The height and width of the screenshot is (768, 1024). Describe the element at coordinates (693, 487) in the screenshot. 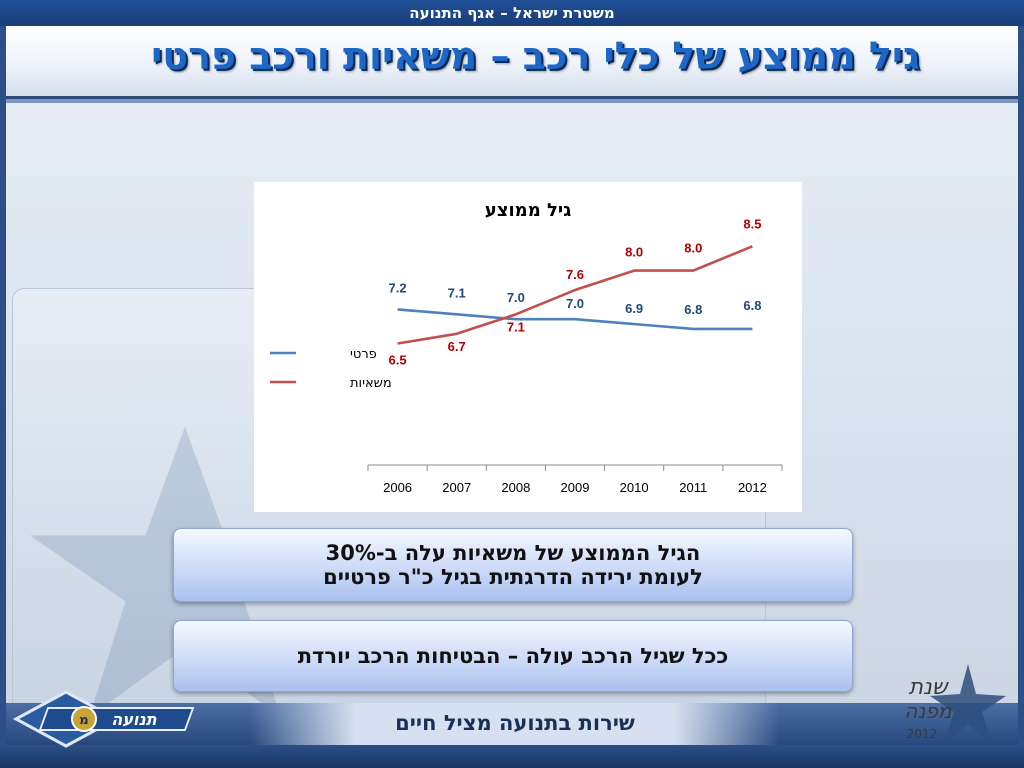

I see `x-tick-label: 2011` at that location.